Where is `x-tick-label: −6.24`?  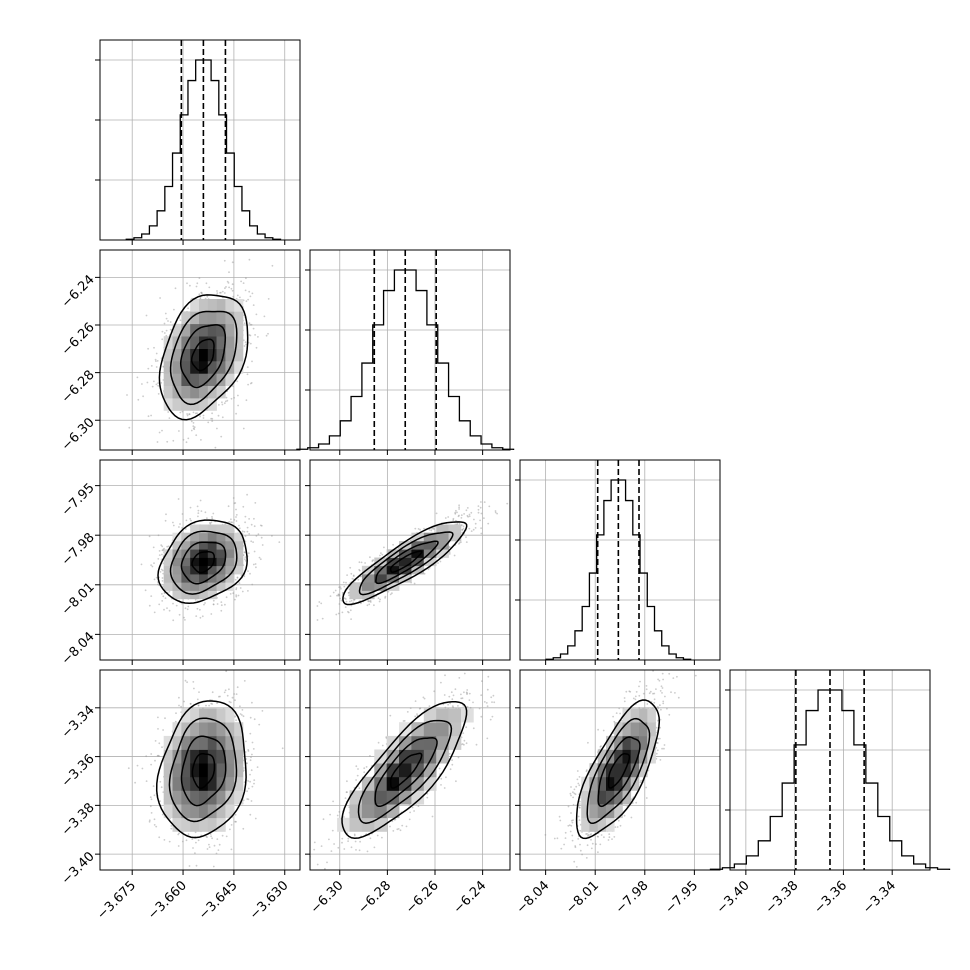 x-tick-label: −6.24 is located at coordinates (470, 897).